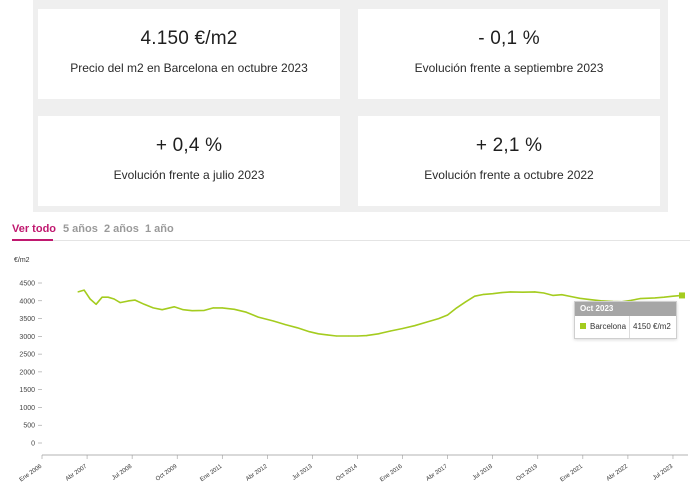 The image size is (700, 500). What do you see at coordinates (159, 229) in the screenshot?
I see `tab-1-ano: 1 año` at bounding box center [159, 229].